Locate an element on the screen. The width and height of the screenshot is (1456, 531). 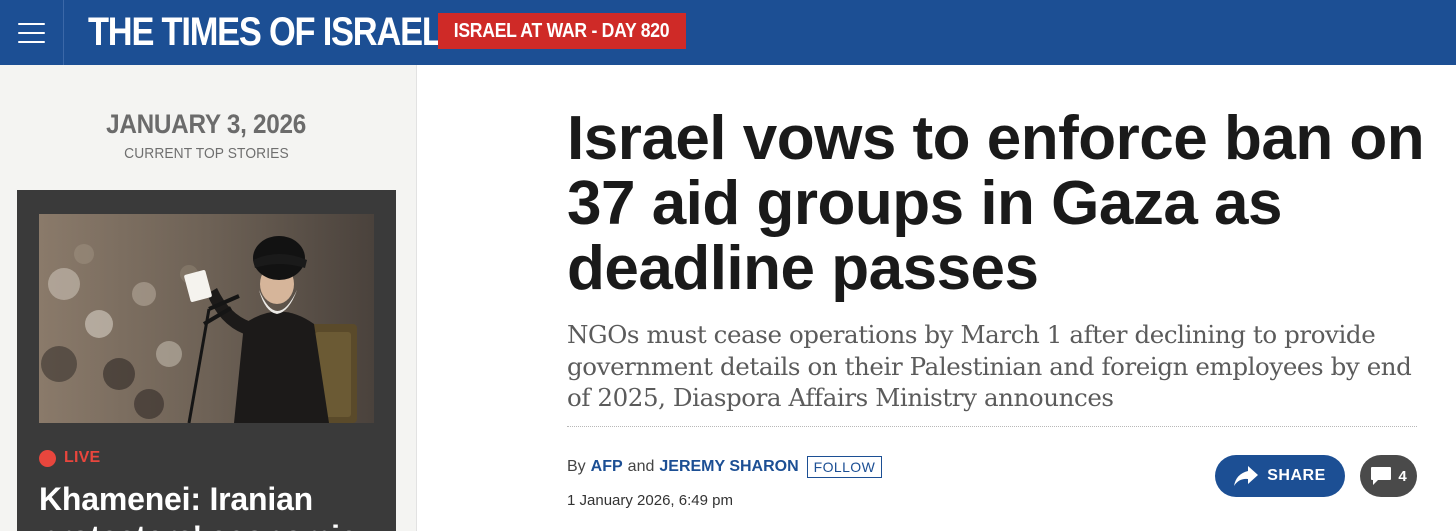
story-photo is located at coordinates (206, 318).